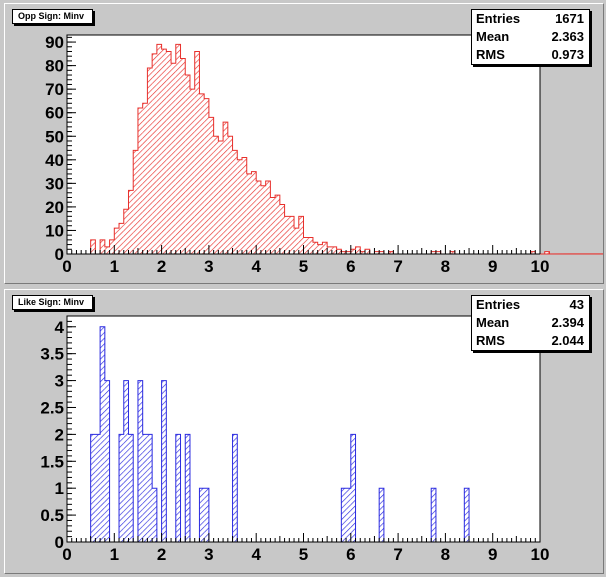 The height and width of the screenshot is (577, 606). I want to click on x-tick-label: 10, so click(540, 266).